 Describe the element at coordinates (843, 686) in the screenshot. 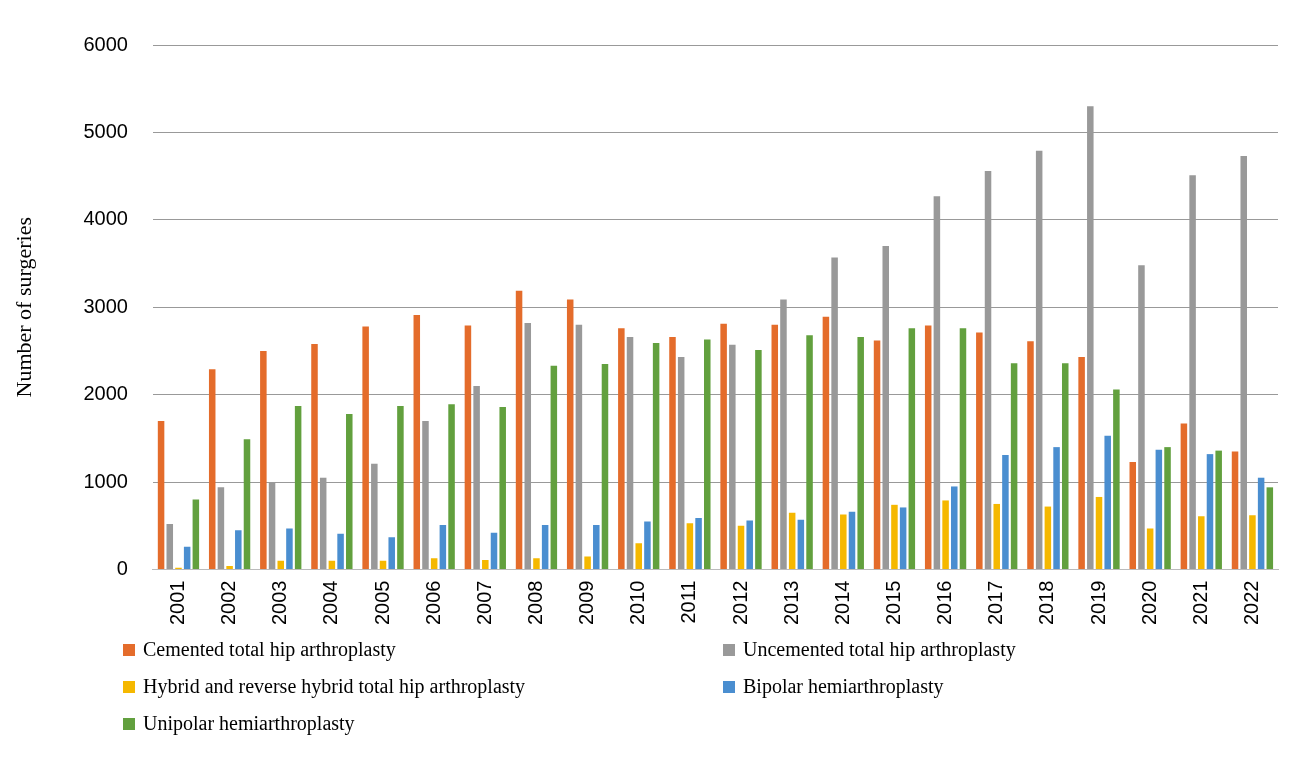

I see `legend-label: Bipolar hemiarthroplasty` at that location.